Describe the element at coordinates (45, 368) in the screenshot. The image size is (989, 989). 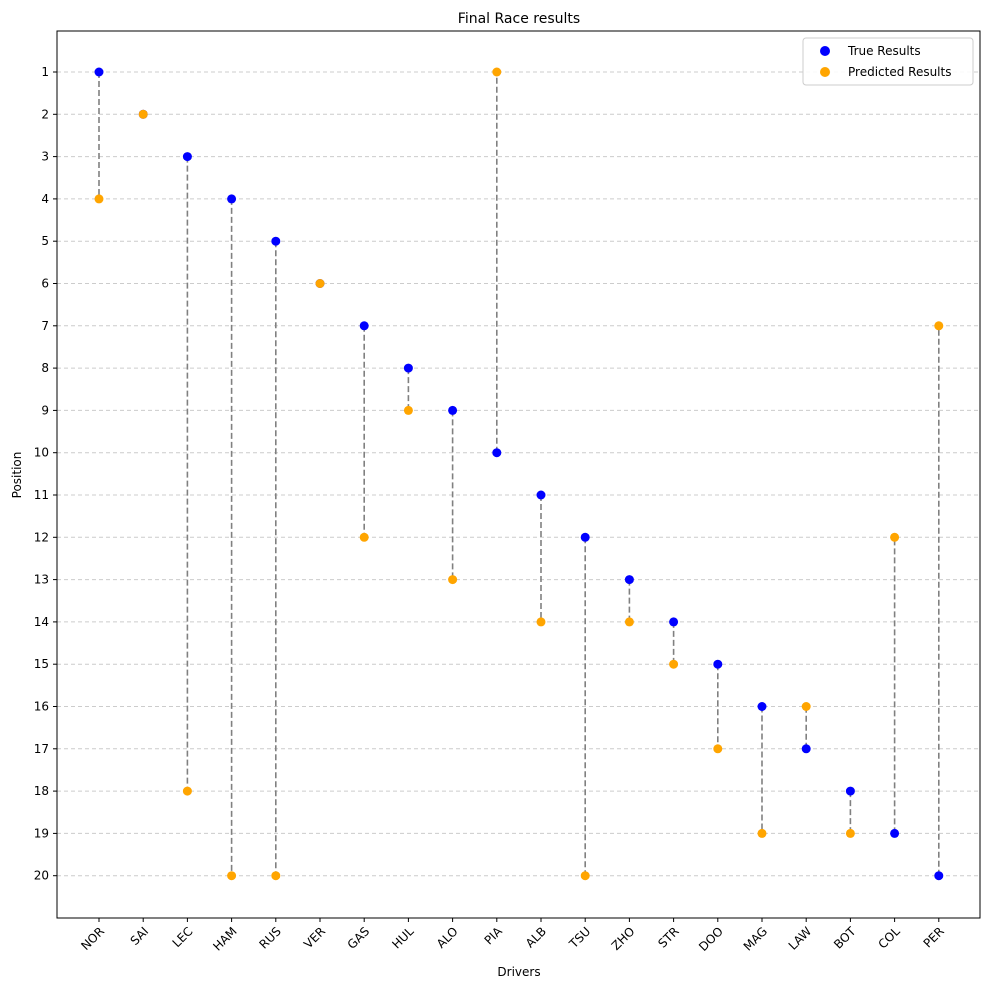
I see `y-tick-label: 8` at that location.